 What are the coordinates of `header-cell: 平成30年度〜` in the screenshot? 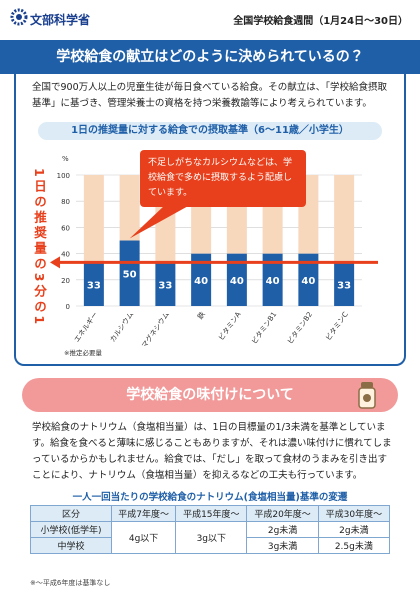 It's located at (354, 513).